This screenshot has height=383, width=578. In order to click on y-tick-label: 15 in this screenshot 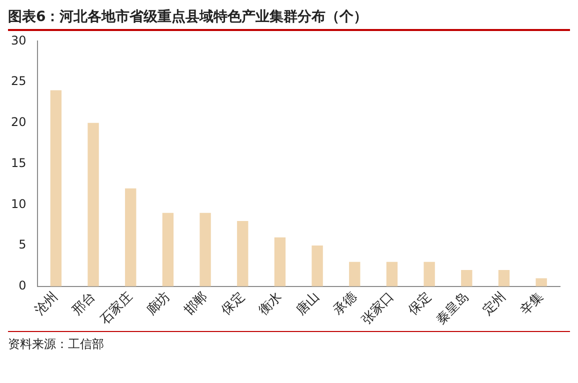, I will do `click(18, 163)`.